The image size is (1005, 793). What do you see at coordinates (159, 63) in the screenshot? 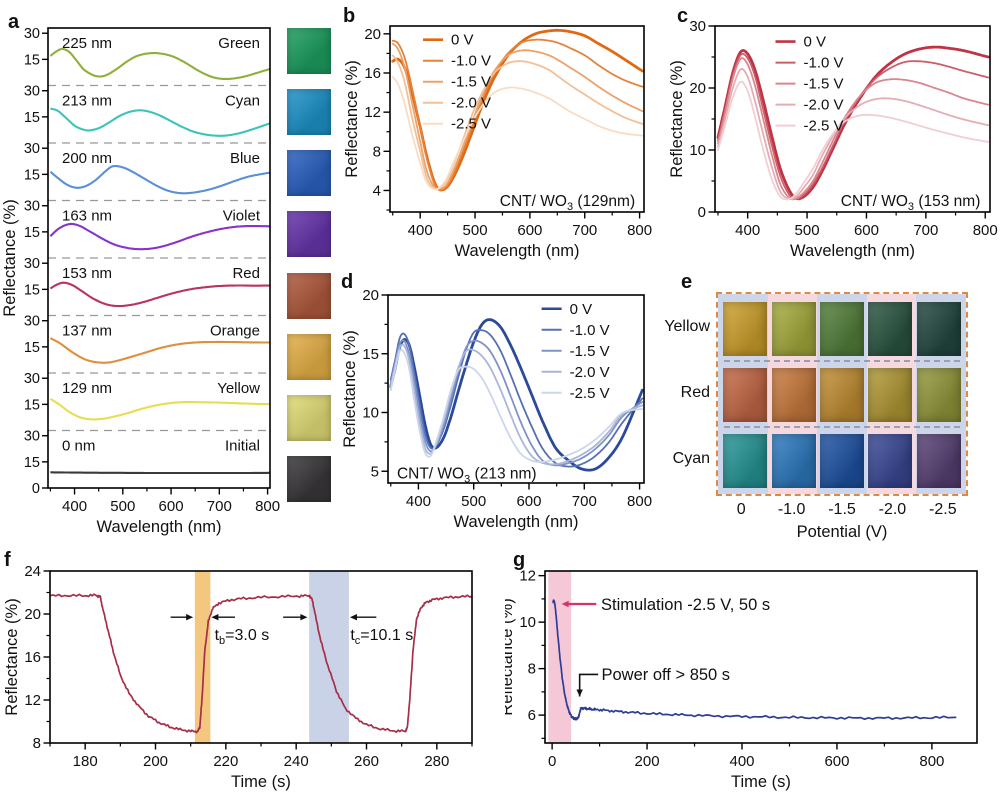
I see `spectrum-Green` at bounding box center [159, 63].